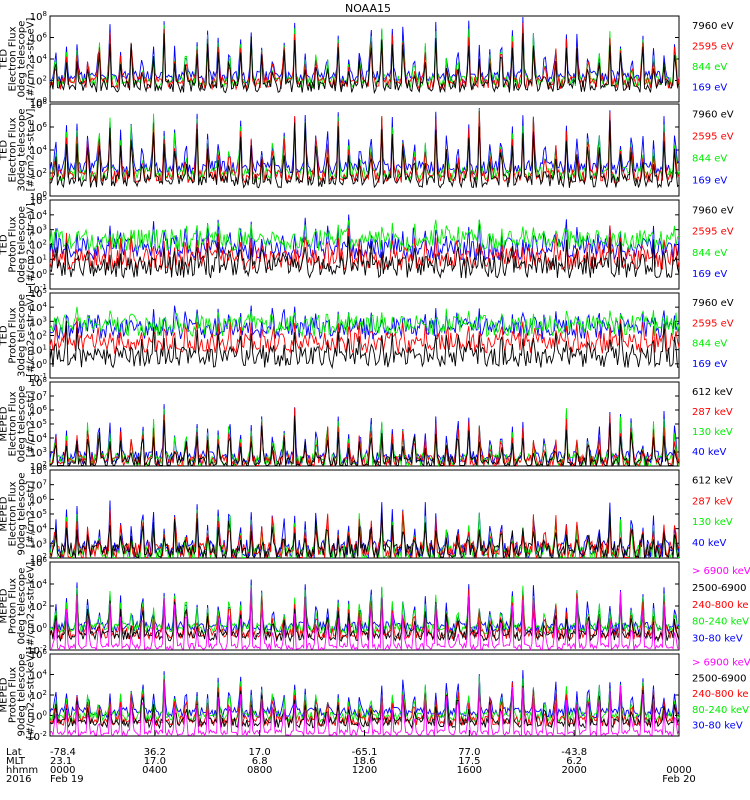  I want to click on x-tick-label-lat: 36.2, so click(155, 752).